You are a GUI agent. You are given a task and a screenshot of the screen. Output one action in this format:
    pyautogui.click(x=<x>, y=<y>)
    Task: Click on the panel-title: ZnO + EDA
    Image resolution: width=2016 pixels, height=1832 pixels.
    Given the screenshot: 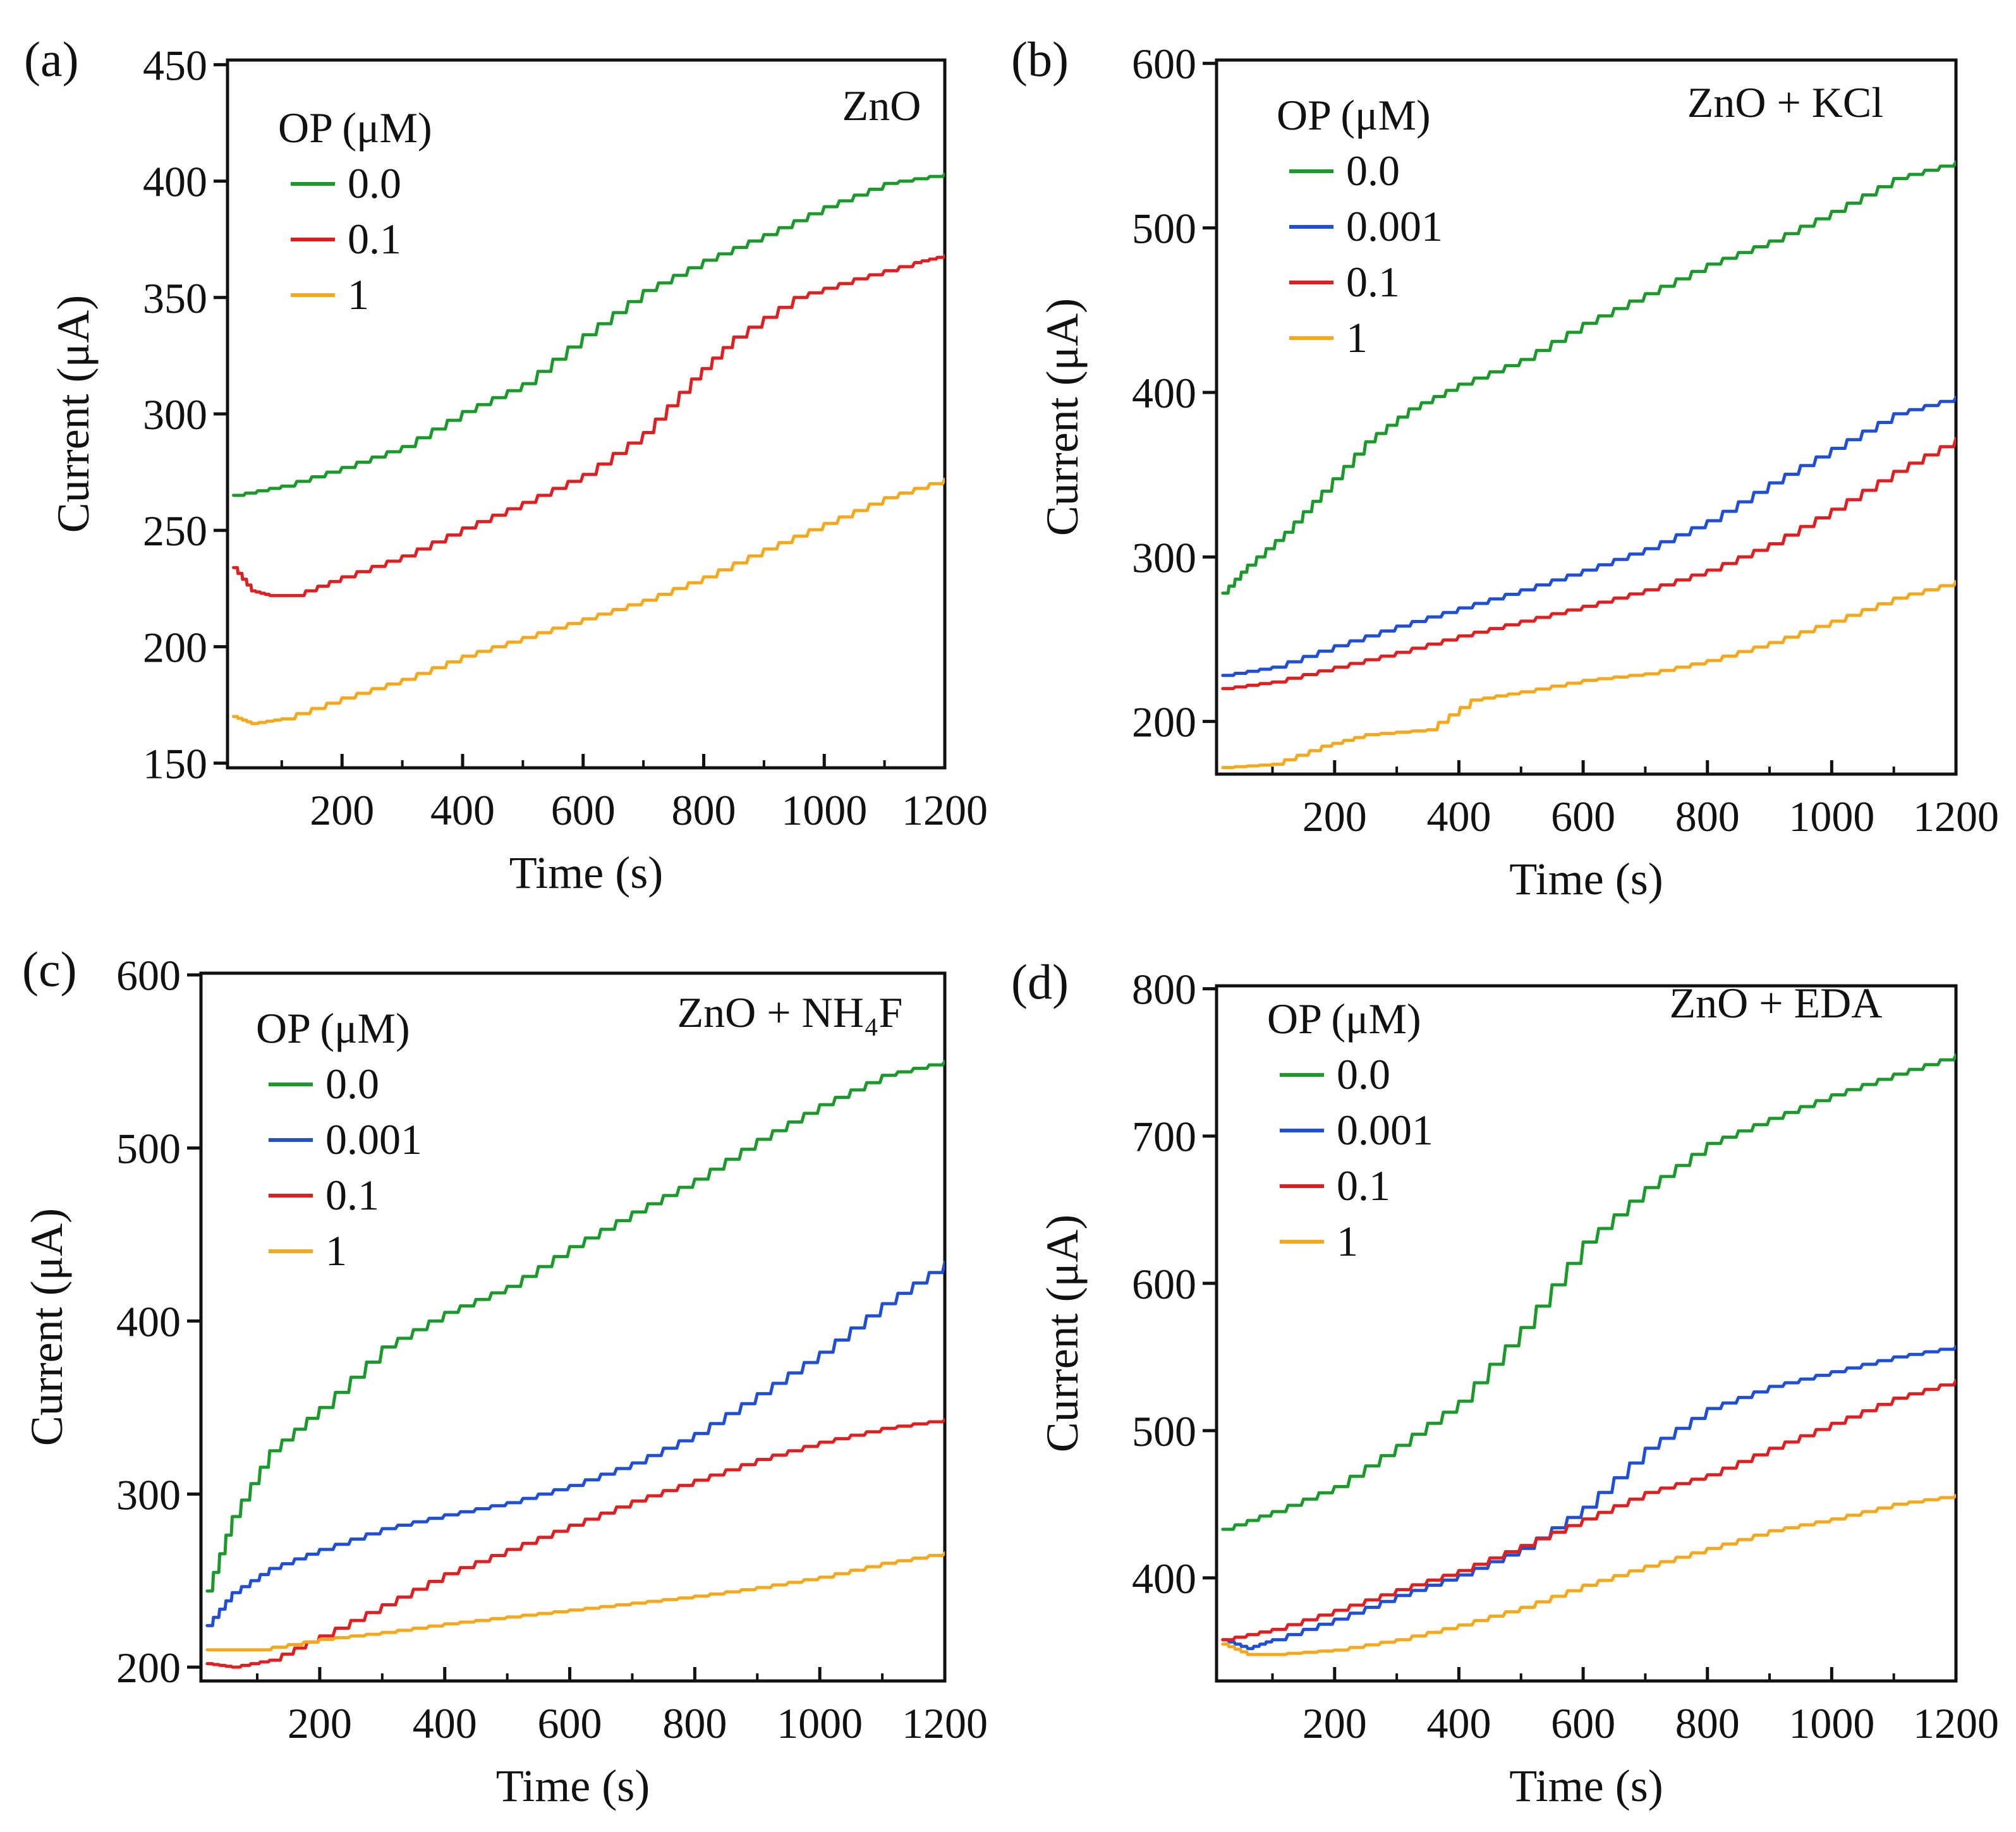 What is the action you would take?
    pyautogui.click(x=1776, y=1003)
    